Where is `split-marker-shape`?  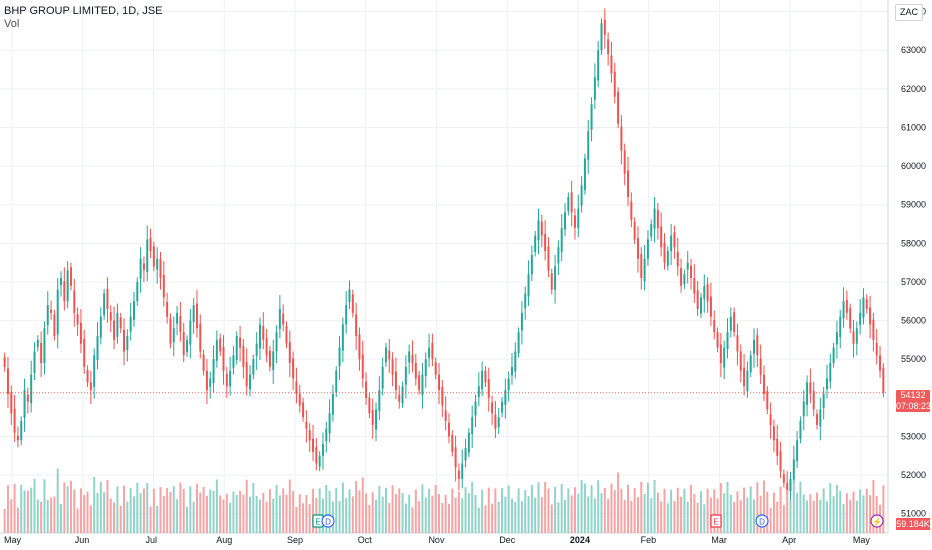
split-marker-shape is located at coordinates (877, 521).